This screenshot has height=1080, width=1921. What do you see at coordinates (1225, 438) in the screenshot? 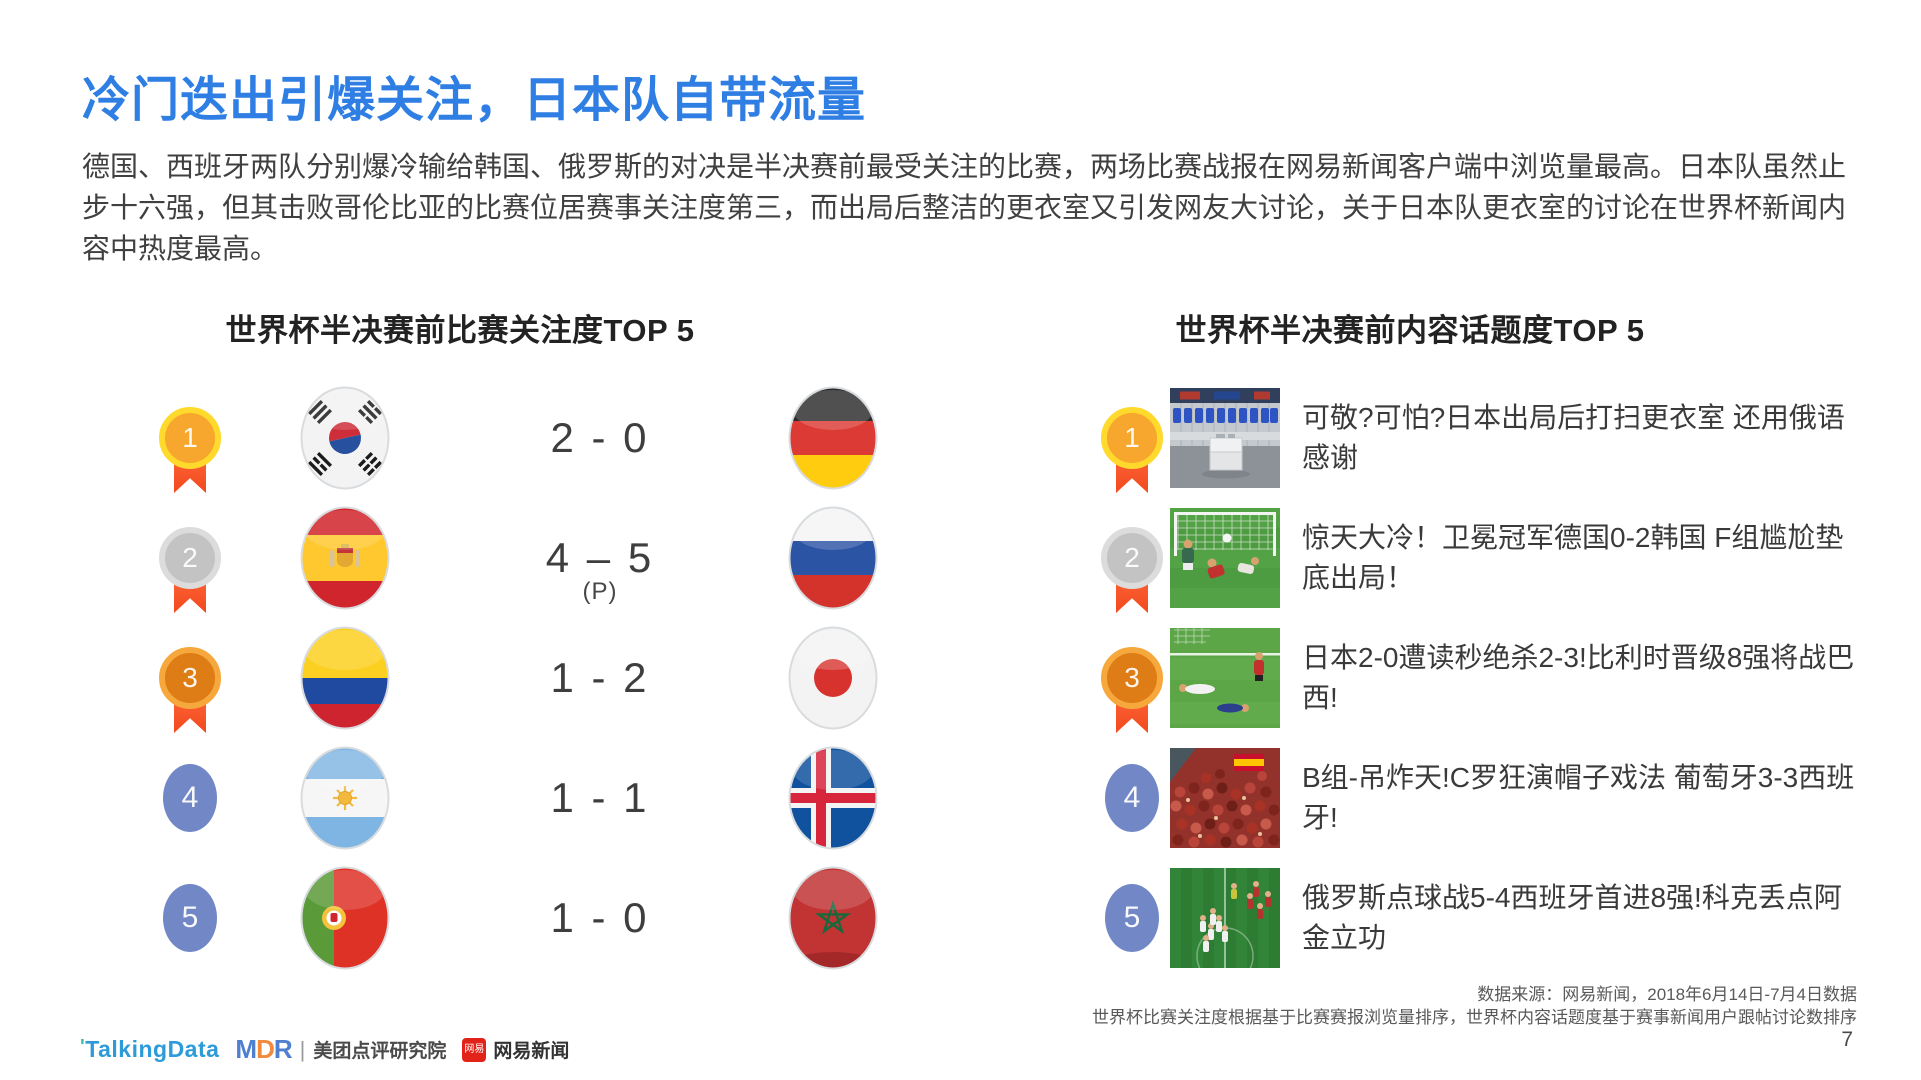
I see `locker-room-photo` at bounding box center [1225, 438].